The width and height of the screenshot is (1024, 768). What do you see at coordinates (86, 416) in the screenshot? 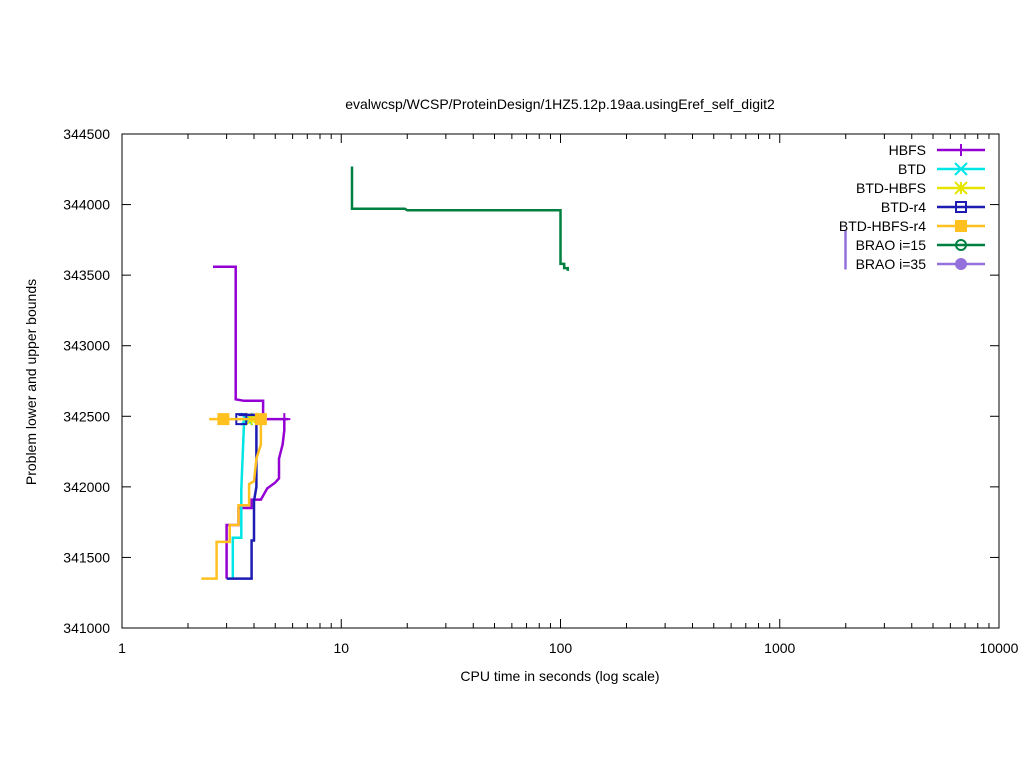
I see `y-tick-label: 342500` at bounding box center [86, 416].